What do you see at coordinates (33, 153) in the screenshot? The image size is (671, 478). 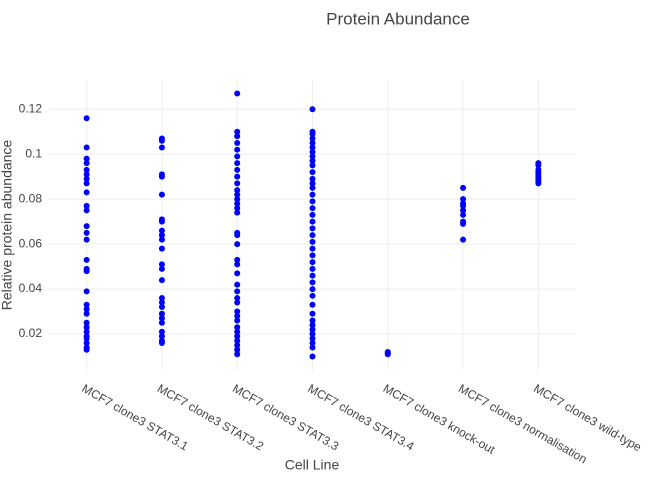 I see `y-tick-label: 0.1` at bounding box center [33, 153].